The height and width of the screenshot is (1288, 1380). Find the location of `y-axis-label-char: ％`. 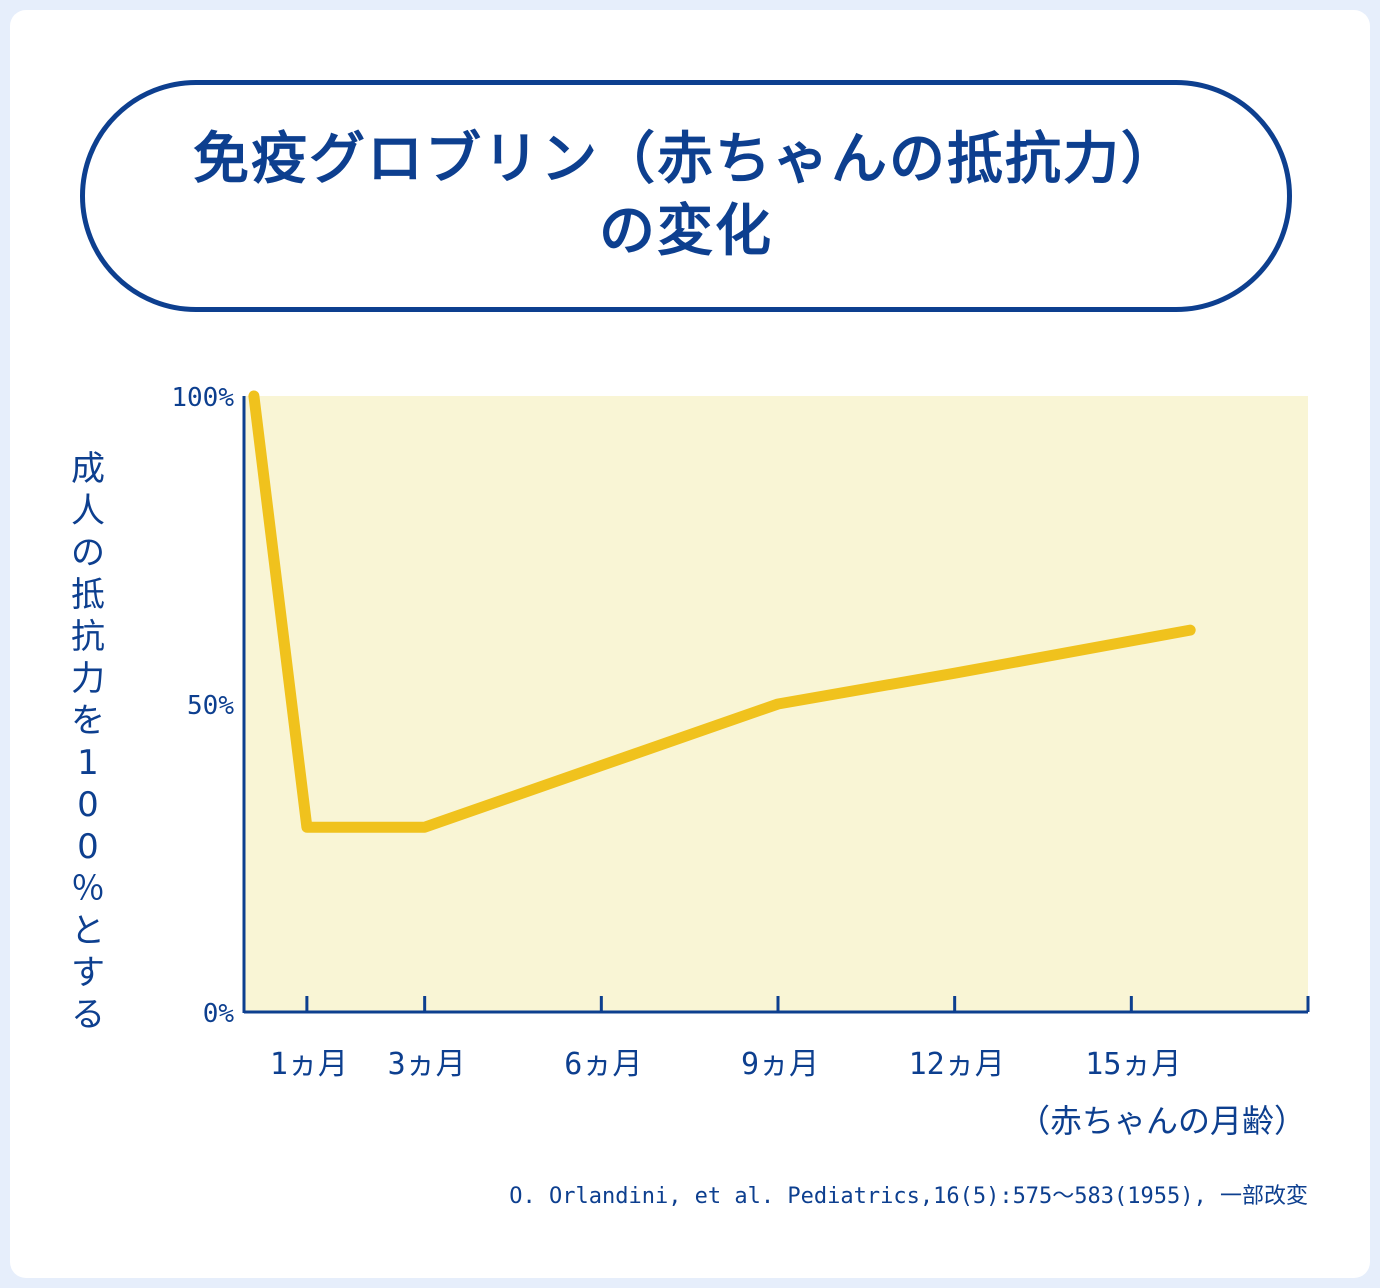

y-axis-label-char: ％ is located at coordinates (88, 889).